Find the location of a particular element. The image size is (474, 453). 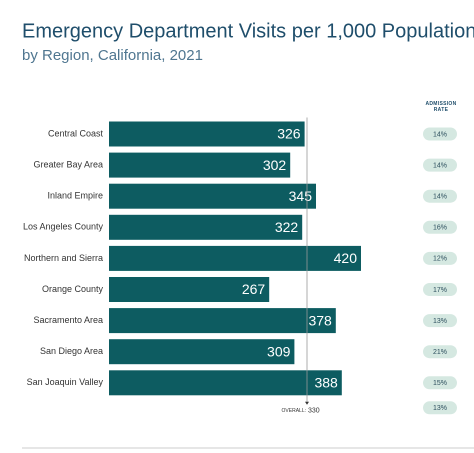

category-label: Greater Bay Area is located at coordinates (68, 164).